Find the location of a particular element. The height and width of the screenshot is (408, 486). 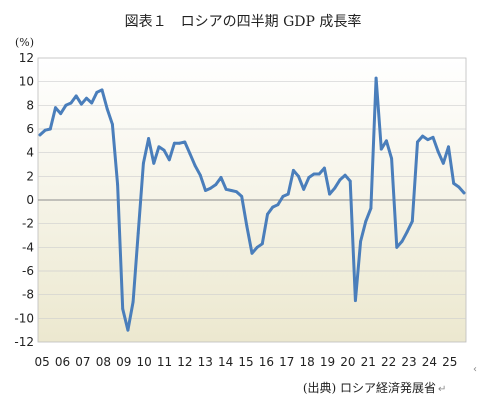

x-tick-label: 13 is located at coordinates (205, 362).